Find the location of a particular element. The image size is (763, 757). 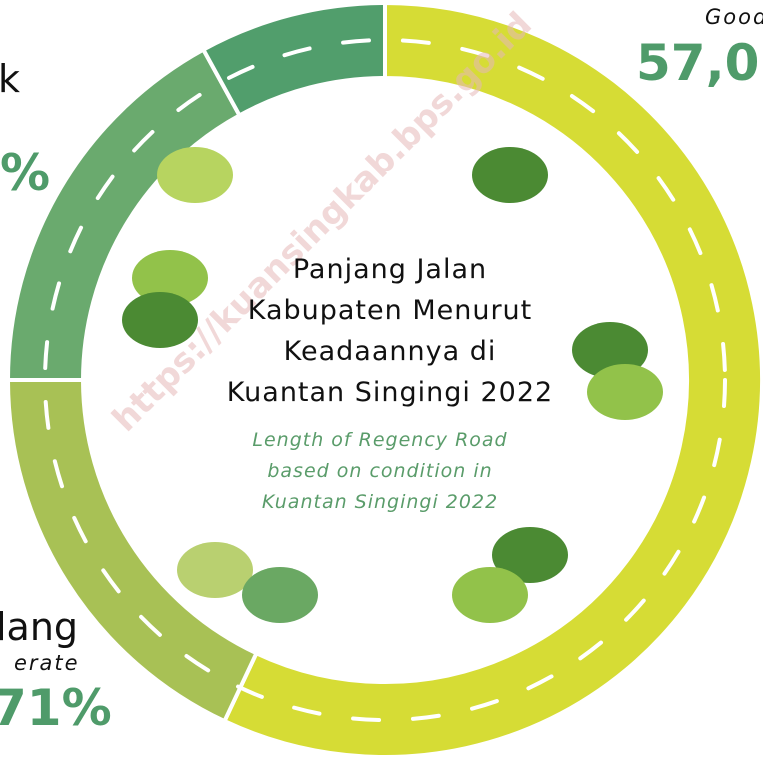

segment-label: lang is located at coordinates (39, 627).